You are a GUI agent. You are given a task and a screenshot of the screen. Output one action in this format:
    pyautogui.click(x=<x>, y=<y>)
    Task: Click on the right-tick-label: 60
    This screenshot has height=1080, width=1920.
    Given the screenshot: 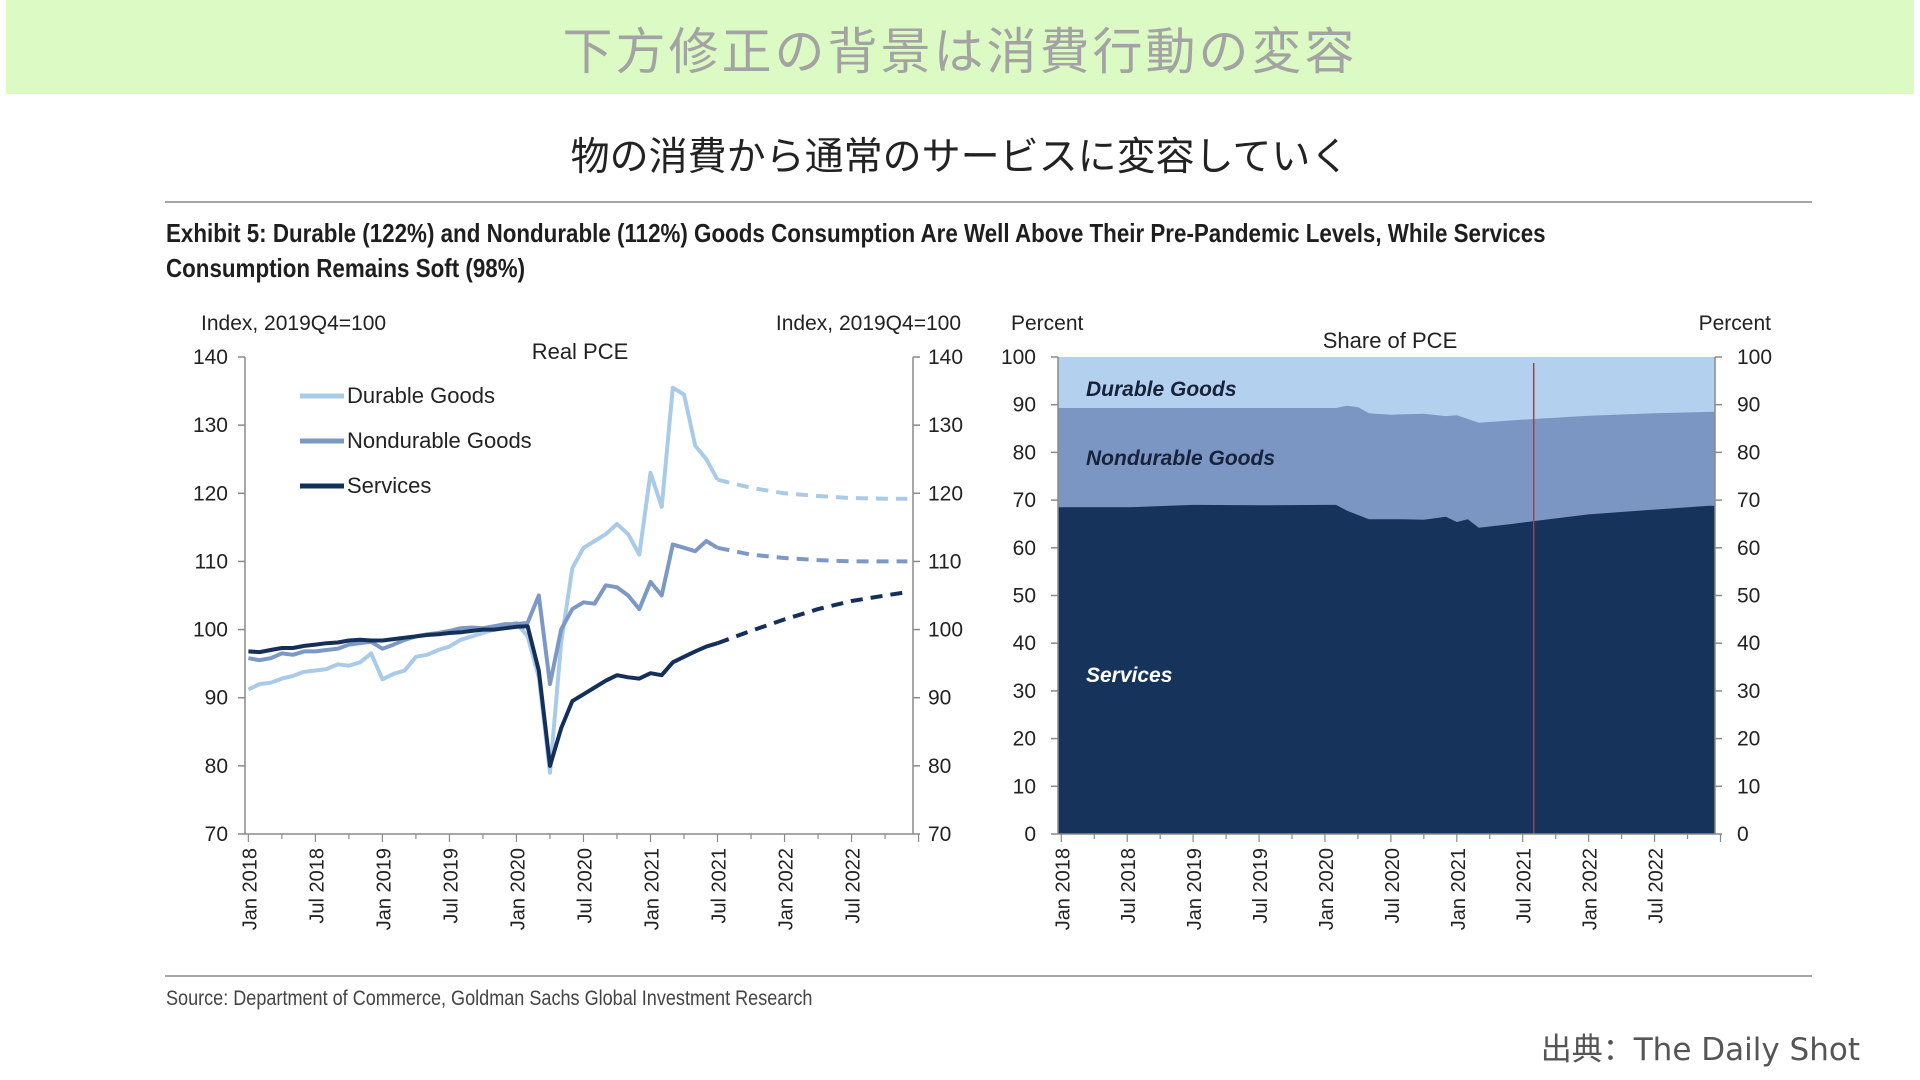 What is the action you would take?
    pyautogui.click(x=1748, y=548)
    